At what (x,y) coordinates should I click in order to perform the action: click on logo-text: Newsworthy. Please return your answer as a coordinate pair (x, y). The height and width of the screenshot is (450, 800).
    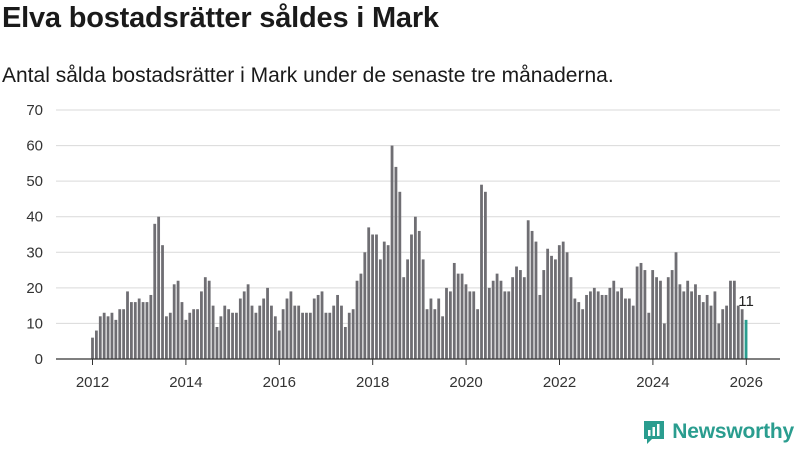
    Looking at the image, I should click on (733, 431).